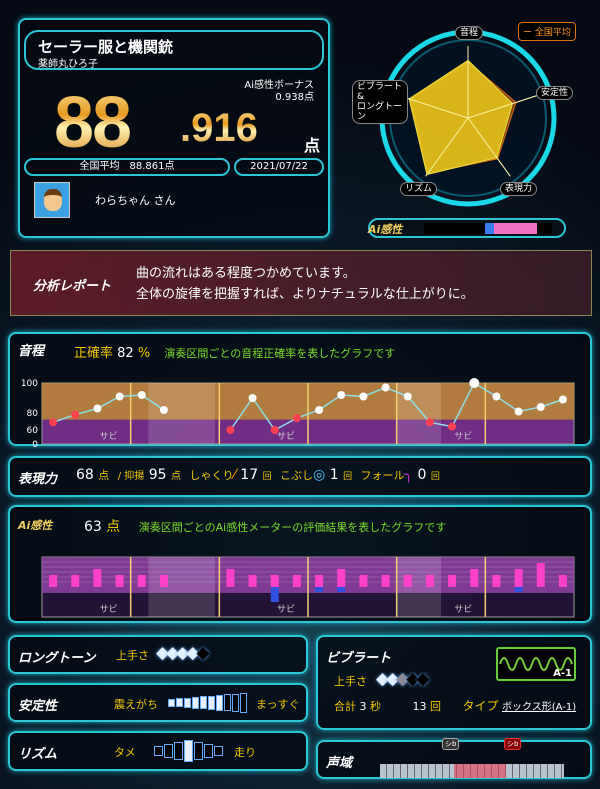 This screenshot has height=789, width=600. Describe the element at coordinates (385, 229) in the screenshot. I see `ai-meter-label: Ai感性` at that location.